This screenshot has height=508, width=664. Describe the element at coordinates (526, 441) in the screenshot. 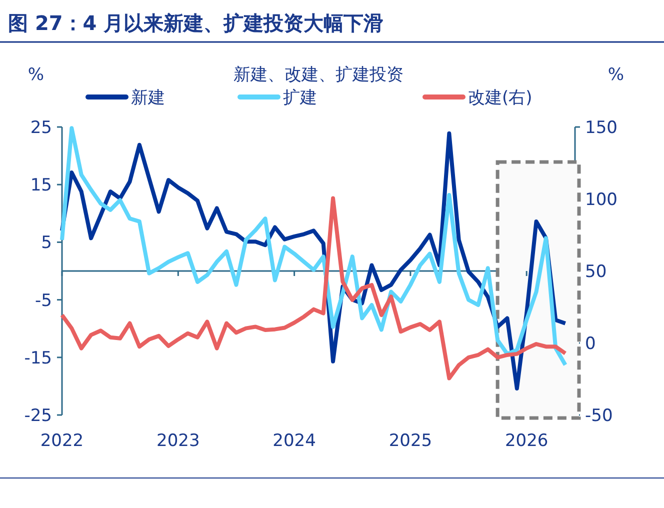

I see `x-tick-label: 2026` at that location.